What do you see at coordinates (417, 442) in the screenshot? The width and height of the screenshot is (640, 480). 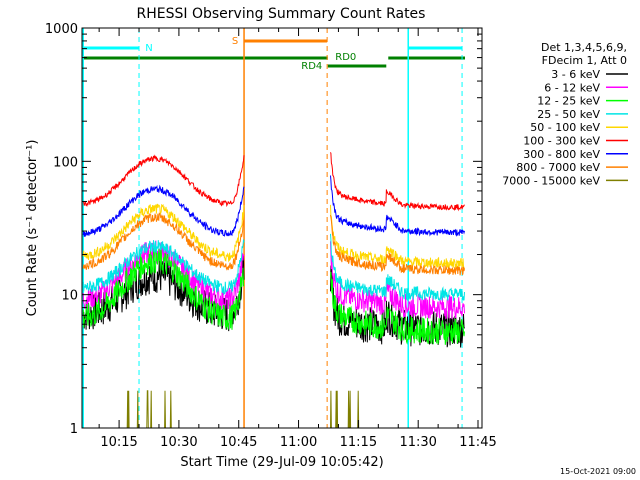 I see `x-tick-label: 11:30` at bounding box center [417, 442].